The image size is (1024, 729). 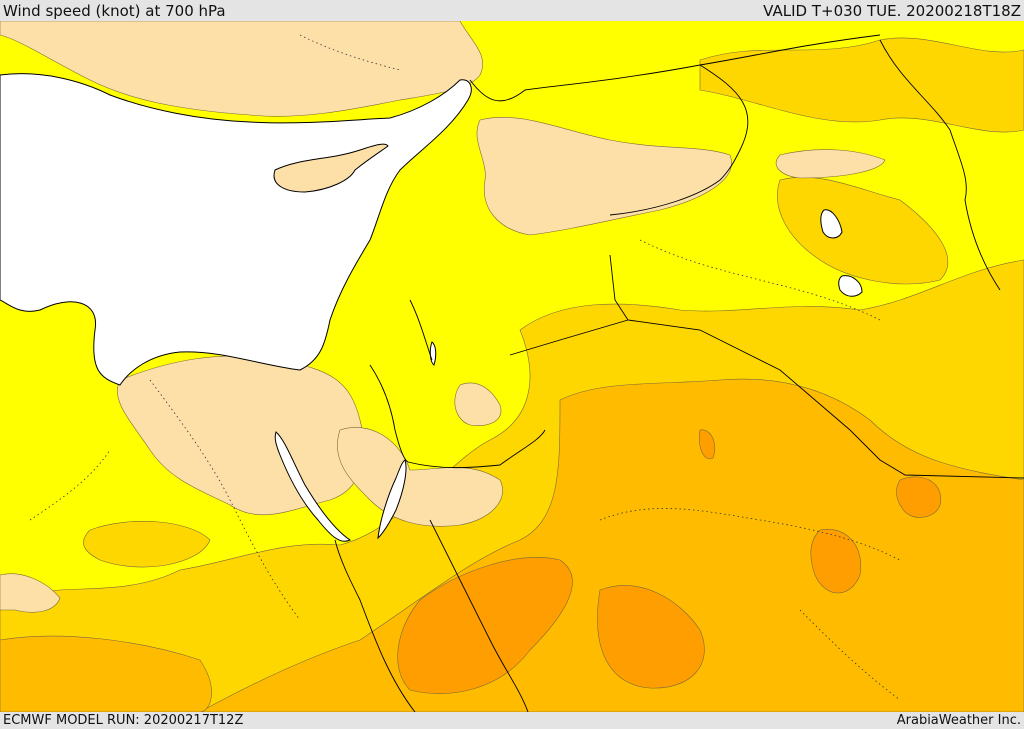 What do you see at coordinates (331, 168) in the screenshot?
I see `cyprus-island` at bounding box center [331, 168].